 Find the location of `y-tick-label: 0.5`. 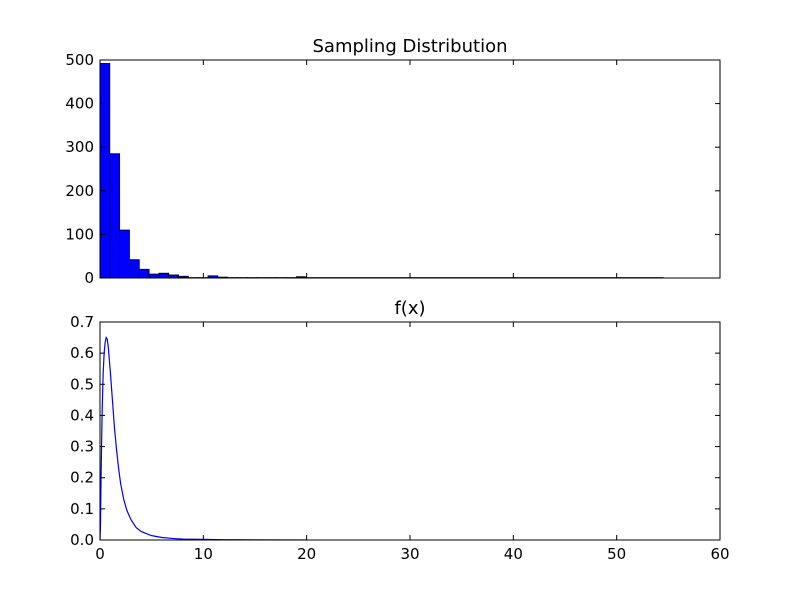

y-tick-label: 0.5 is located at coordinates (82, 384).